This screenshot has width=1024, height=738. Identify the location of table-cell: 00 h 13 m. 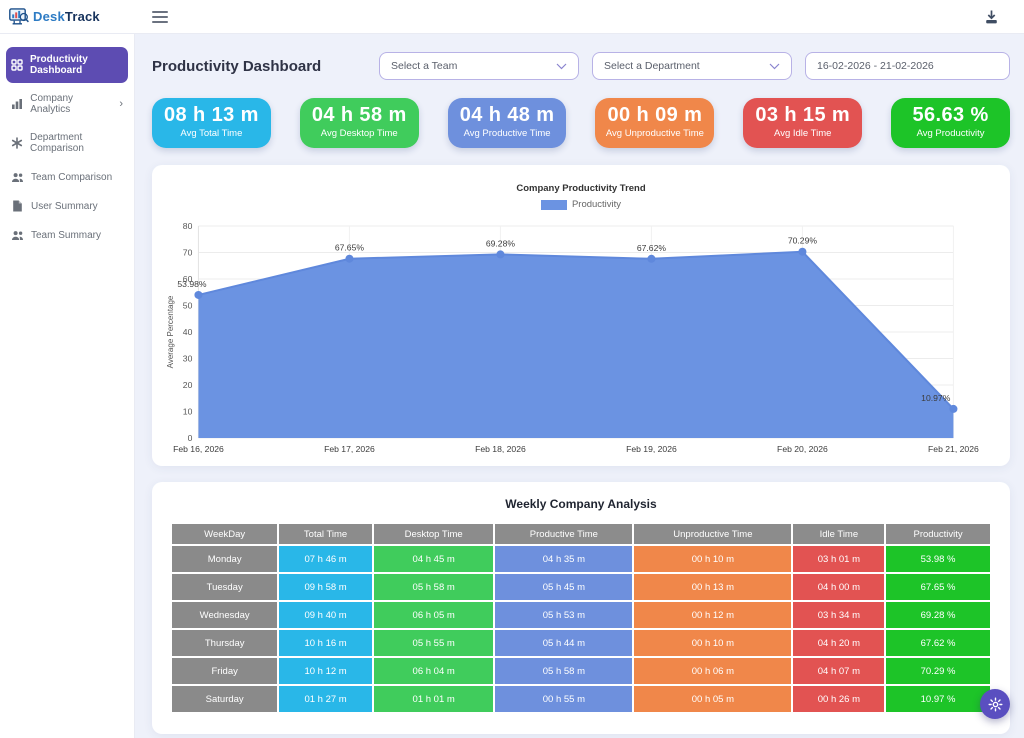
(713, 587).